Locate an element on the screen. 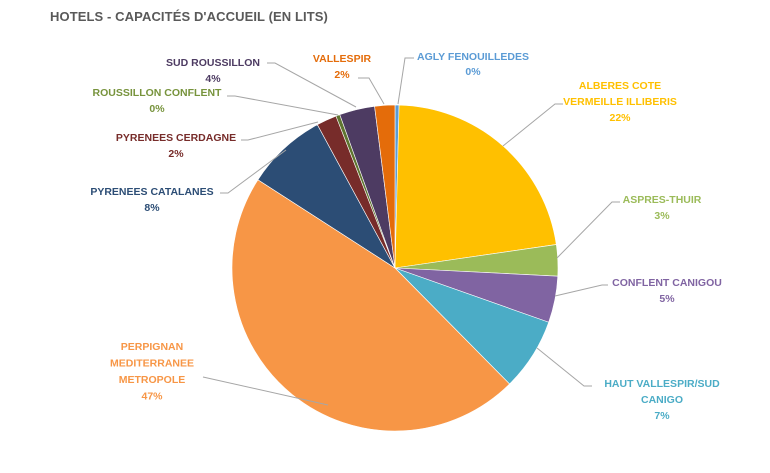  data-label-name: MEDITERRANEE is located at coordinates (152, 364).